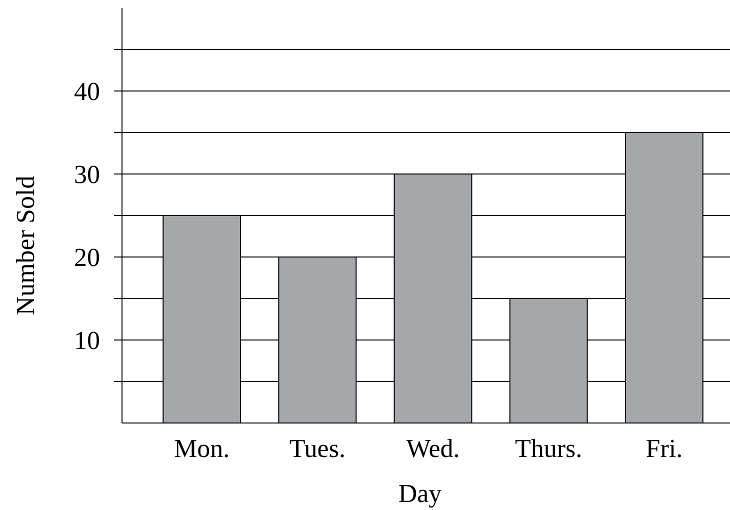 The image size is (730, 510). I want to click on x-axis-title: Day, so click(420, 493).